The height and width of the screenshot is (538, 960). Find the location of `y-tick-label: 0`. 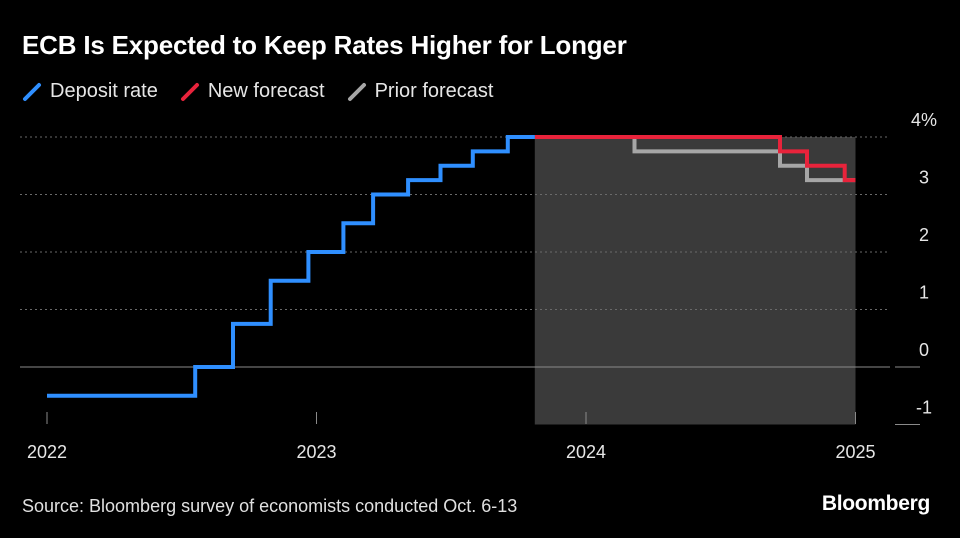

y-tick-label: 0 is located at coordinates (924, 350).